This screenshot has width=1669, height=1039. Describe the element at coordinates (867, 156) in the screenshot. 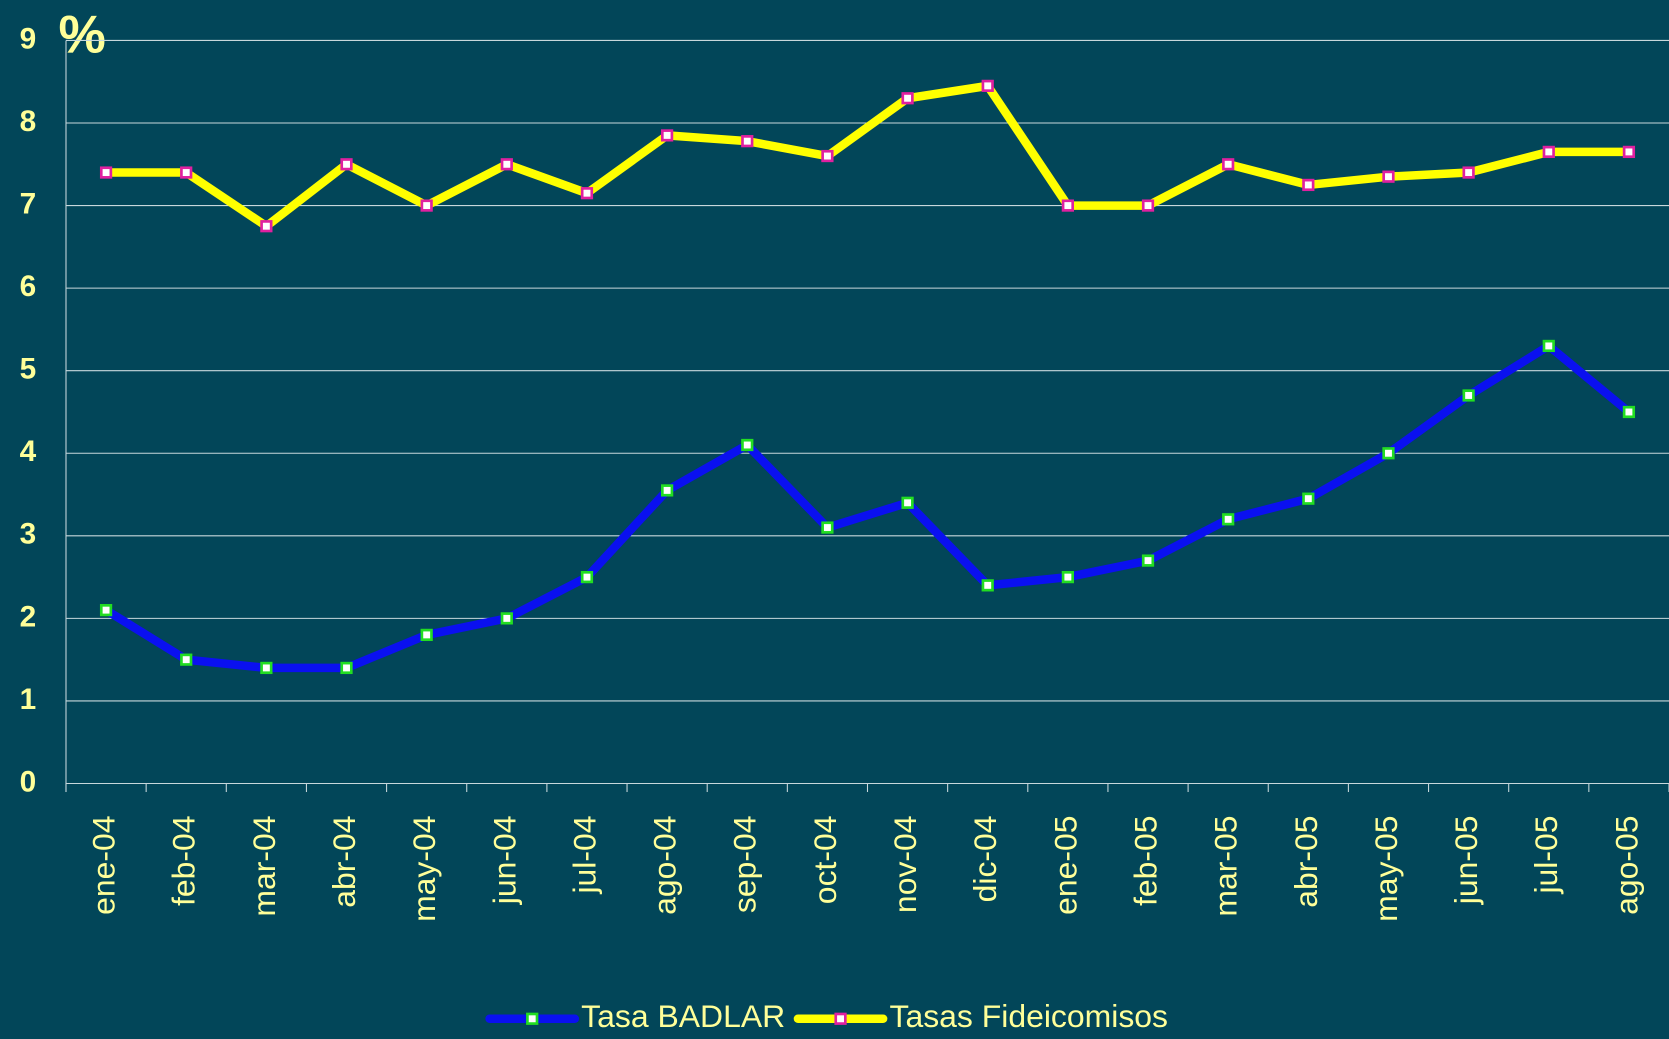

I see `series-line` at that location.